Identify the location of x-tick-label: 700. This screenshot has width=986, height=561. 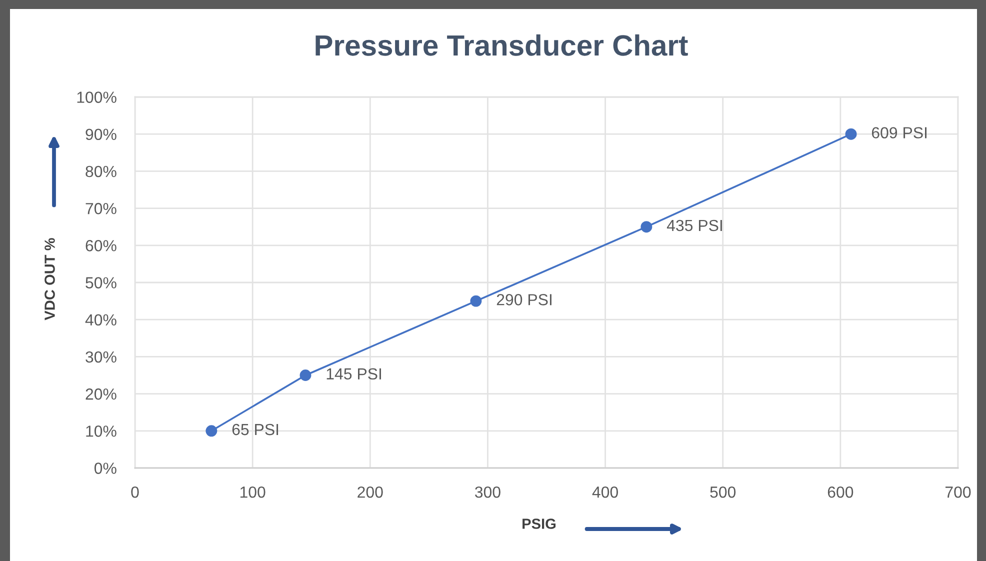
(958, 492).